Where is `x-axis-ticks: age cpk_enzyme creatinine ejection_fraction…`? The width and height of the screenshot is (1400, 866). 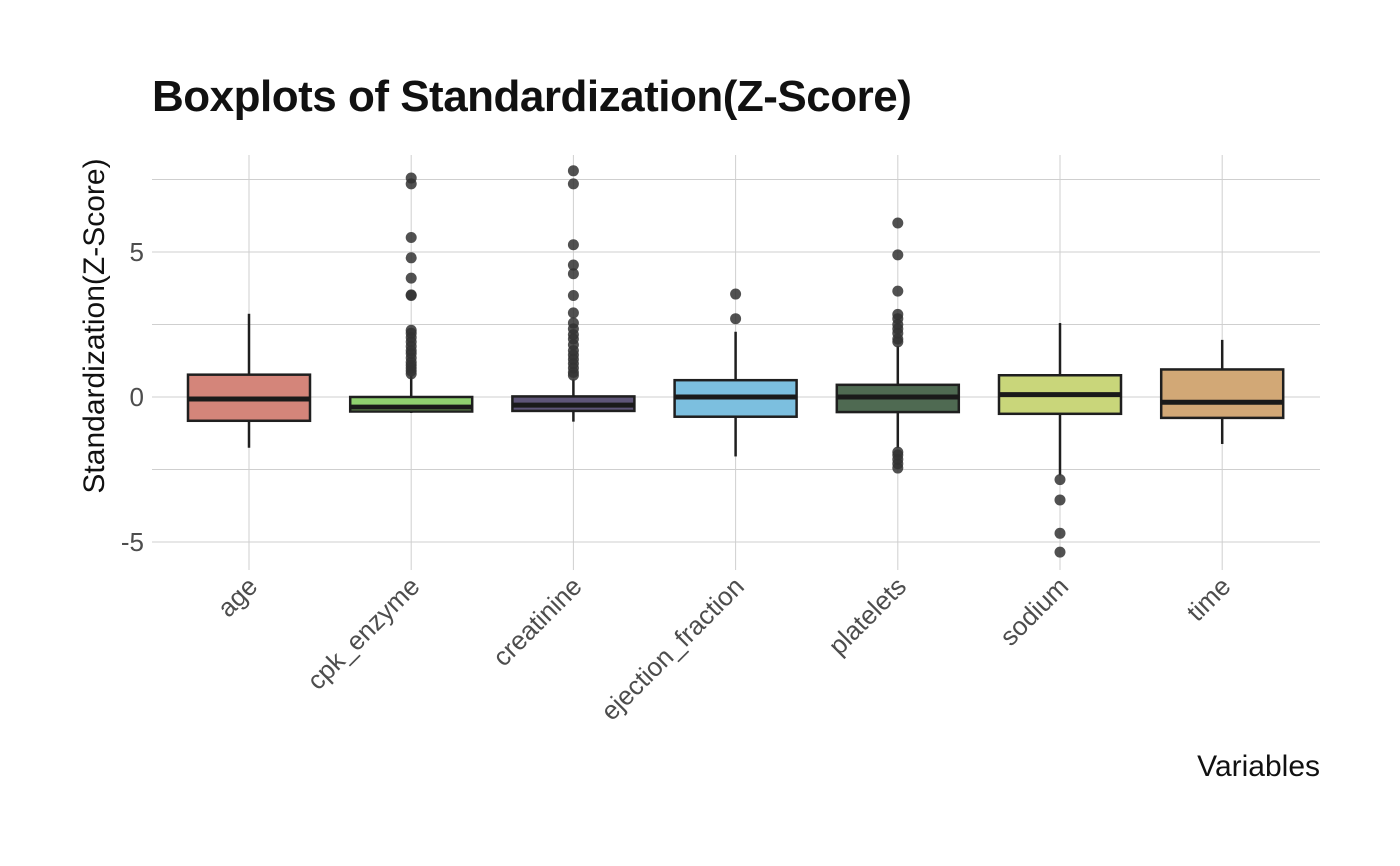 x-axis-ticks: age cpk_enzyme creatinine ejection_fraction… is located at coordinates (723, 648).